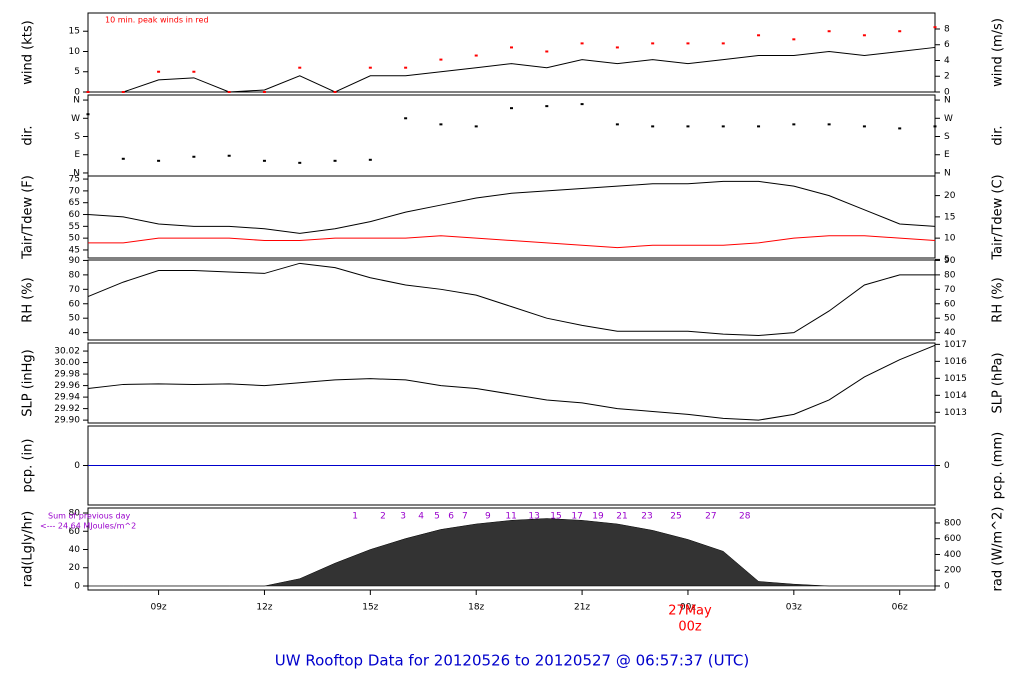  What do you see at coordinates (955, 345) in the screenshot?
I see `y2-tick-label: 1017` at bounding box center [955, 345].